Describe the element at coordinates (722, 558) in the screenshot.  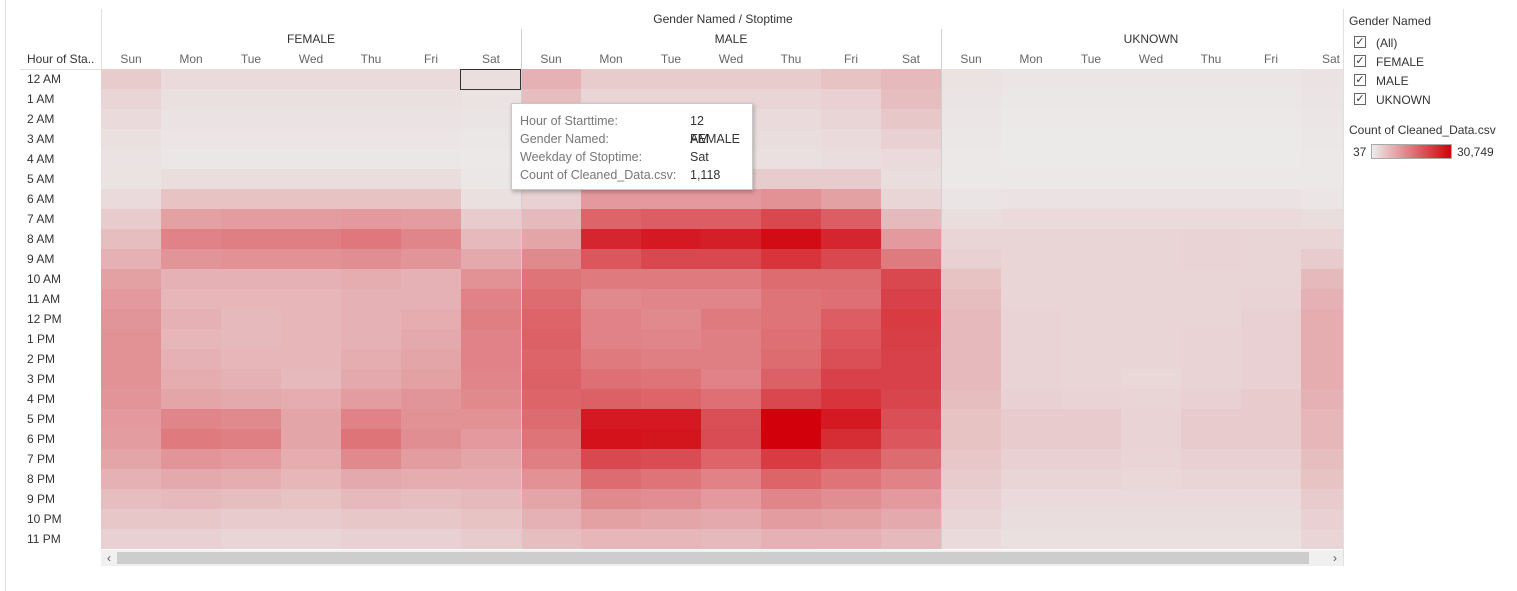
I see `horizontal-scrollbar: ‹ ›` at that location.